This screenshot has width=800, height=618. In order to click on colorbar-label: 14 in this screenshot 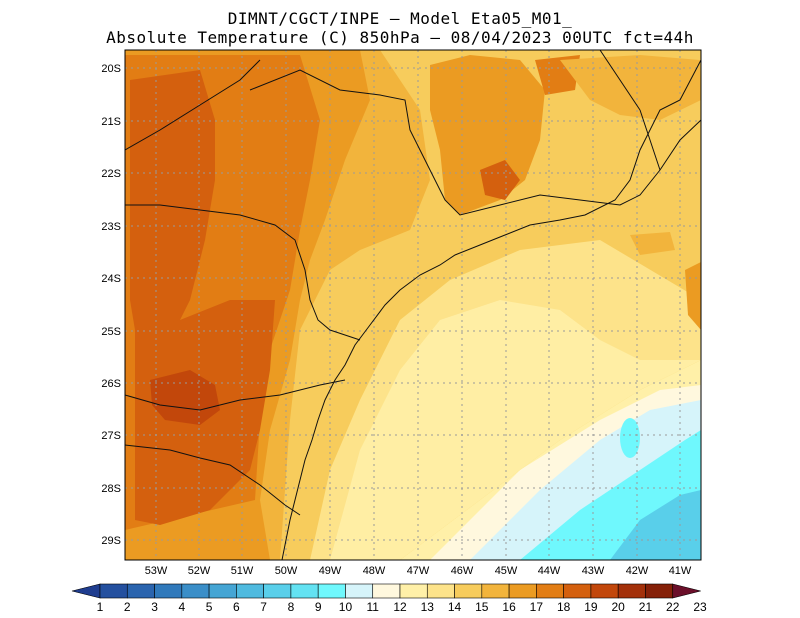, I will do `click(455, 607)`.